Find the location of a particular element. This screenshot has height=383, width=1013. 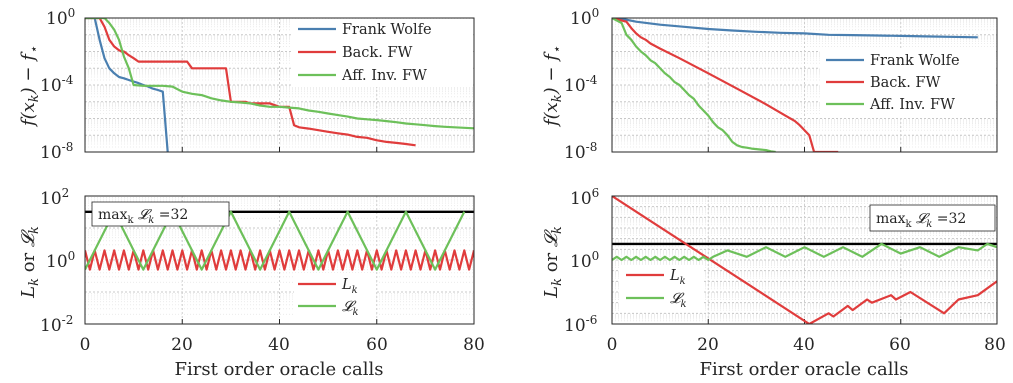

y-tick-labels: 10² 10⁰ 10⁻² is located at coordinates (57, 261).